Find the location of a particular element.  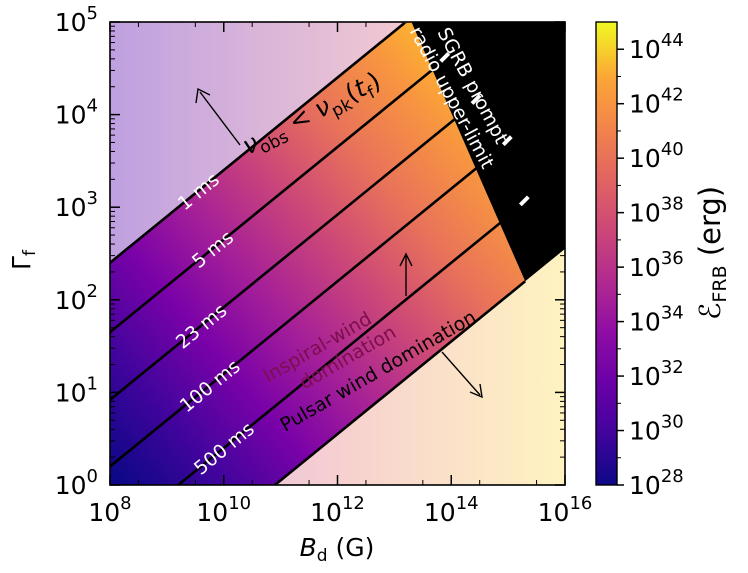

colorbar-tick-label: 1036 is located at coordinates (656, 265).